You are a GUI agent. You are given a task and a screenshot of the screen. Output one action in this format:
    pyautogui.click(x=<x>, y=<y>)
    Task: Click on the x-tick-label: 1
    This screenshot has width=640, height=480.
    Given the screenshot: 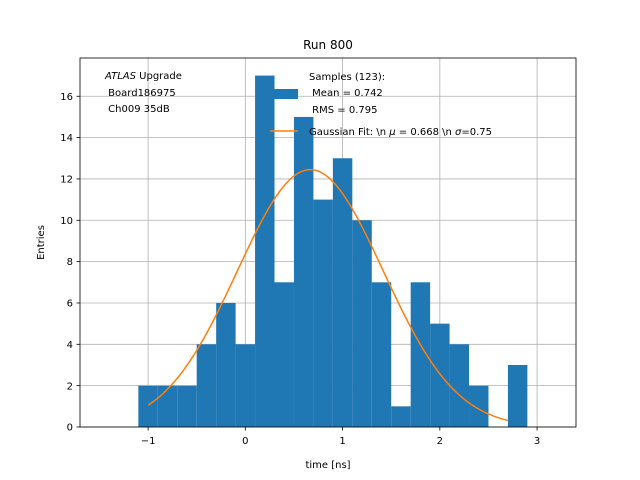 What is the action you would take?
    pyautogui.click(x=342, y=441)
    